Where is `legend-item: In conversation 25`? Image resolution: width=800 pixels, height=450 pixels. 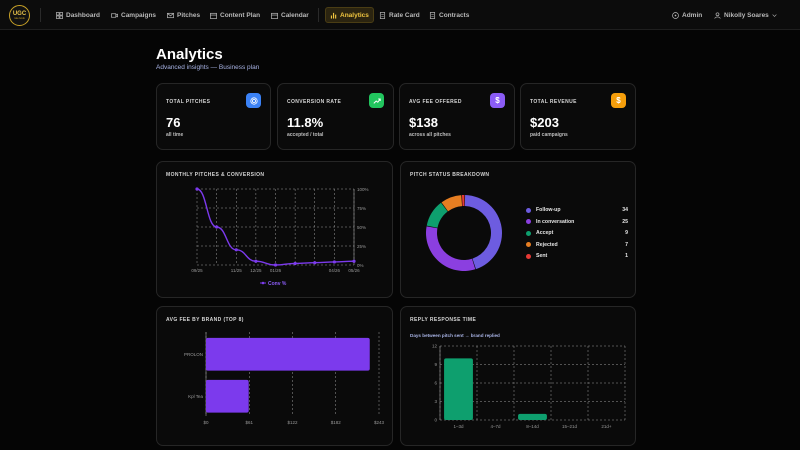
legend-item: In conversation 25 is located at coordinates (577, 222).